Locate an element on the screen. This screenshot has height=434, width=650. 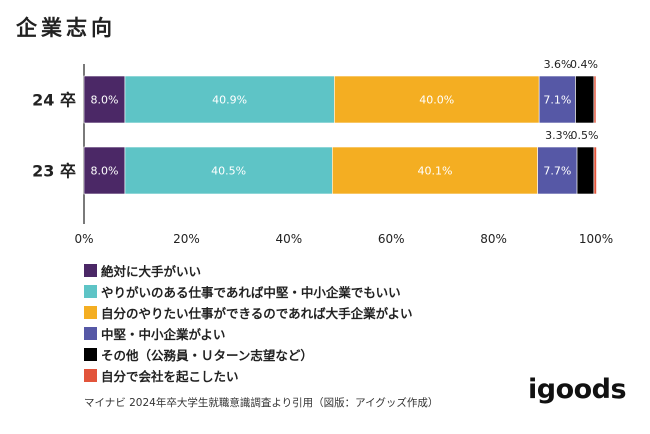
category-label: 23 卒 is located at coordinates (54, 171).